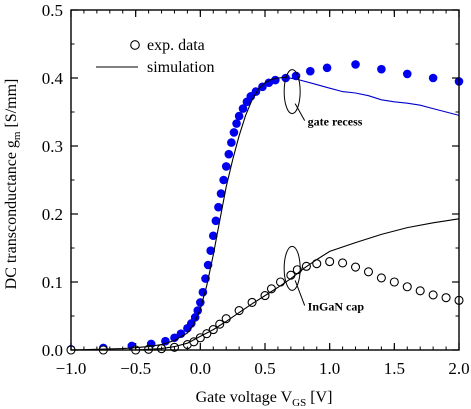  Describe the element at coordinates (53, 78) in the screenshot. I see `y-tick-label: 0.4` at that location.